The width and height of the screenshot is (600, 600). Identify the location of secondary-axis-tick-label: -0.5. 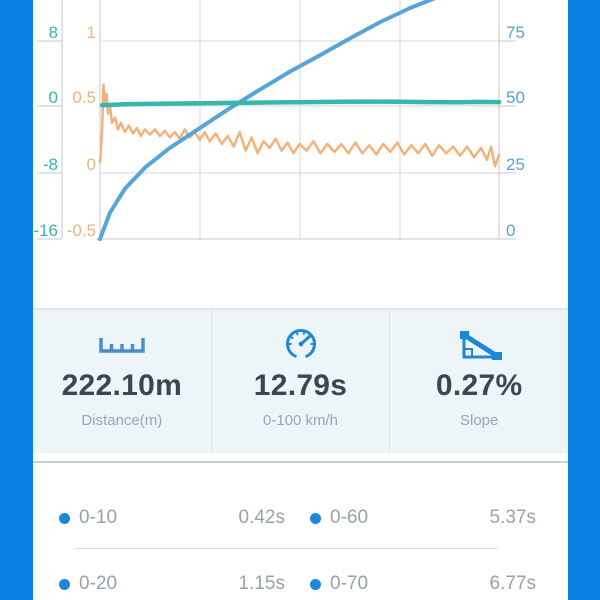
(81, 230).